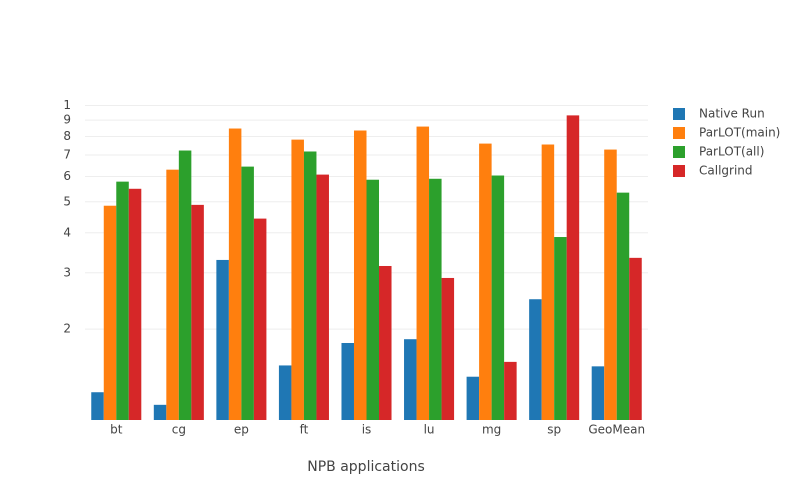 The height and width of the screenshot is (500, 800). I want to click on y-tick-label: 3, so click(67, 272).